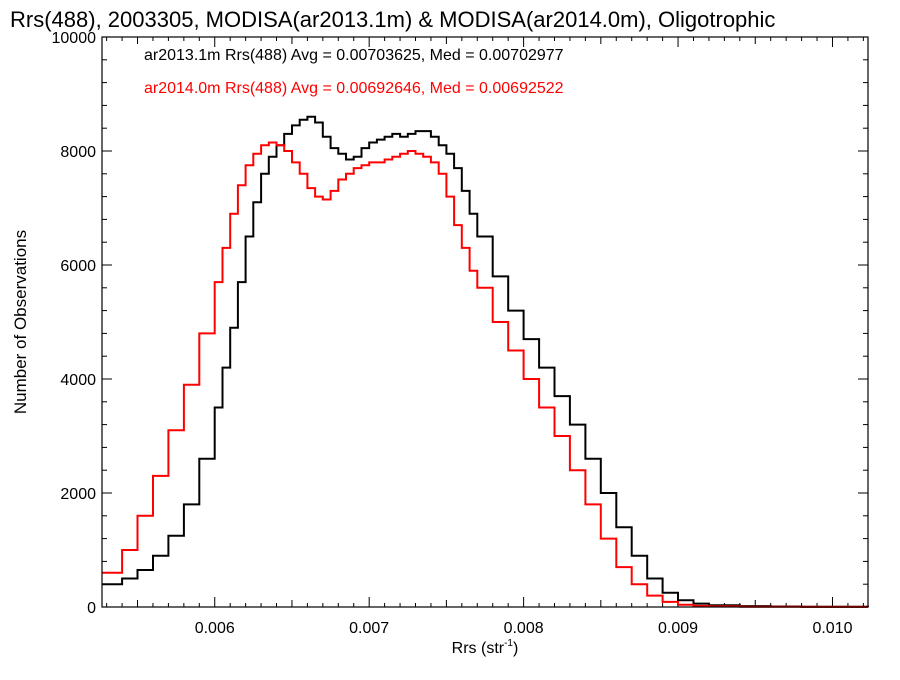  I want to click on x-axis-label-close: ), so click(515, 648).